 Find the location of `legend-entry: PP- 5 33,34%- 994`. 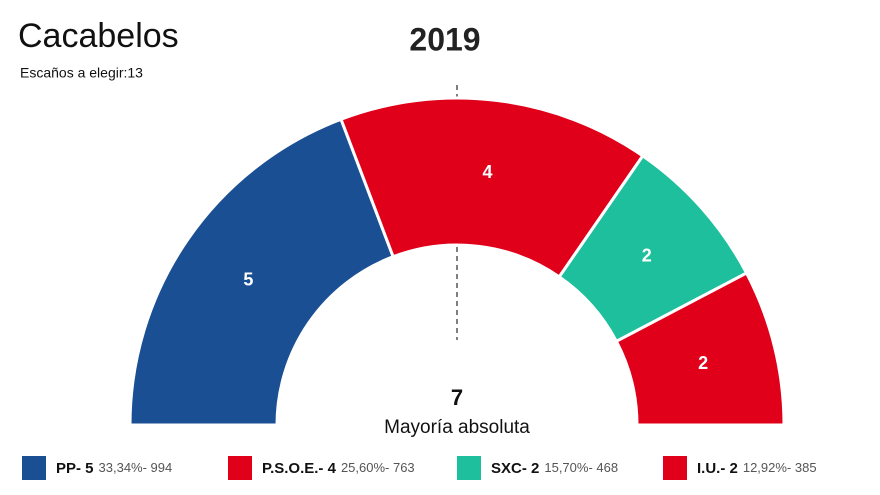

legend-entry: PP- 5 33,34%- 994 is located at coordinates (114, 468).